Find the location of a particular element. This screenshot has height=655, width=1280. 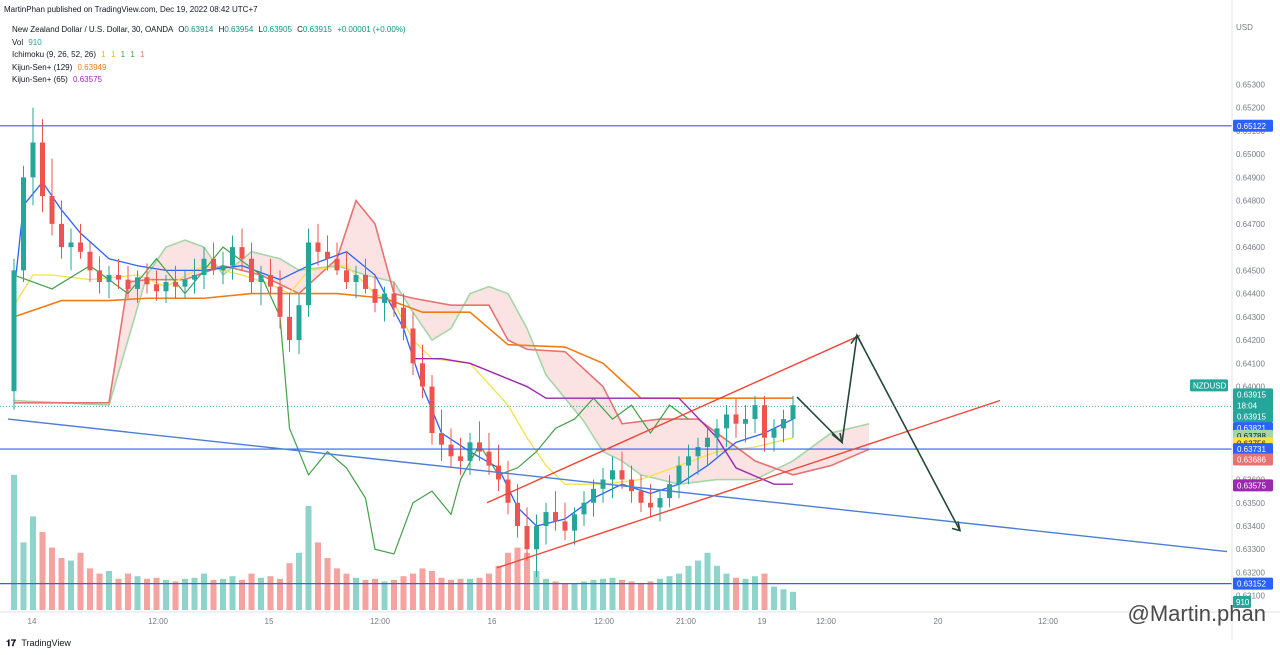

kijun129-label: Kijun-Sen+ (129) is located at coordinates (42, 67).